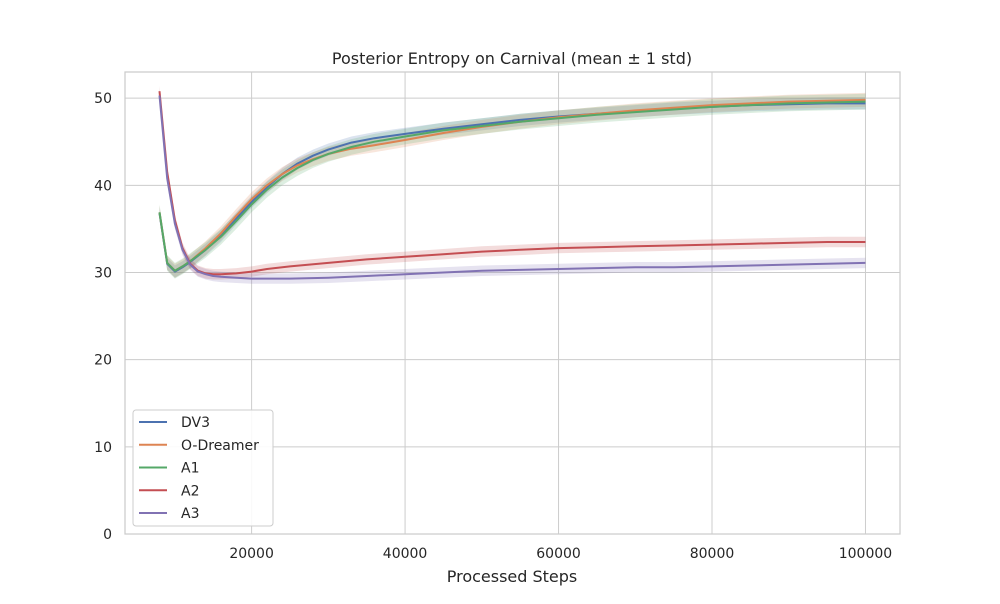 The height and width of the screenshot is (604, 1000). I want to click on legend-label: A3, so click(190, 514).